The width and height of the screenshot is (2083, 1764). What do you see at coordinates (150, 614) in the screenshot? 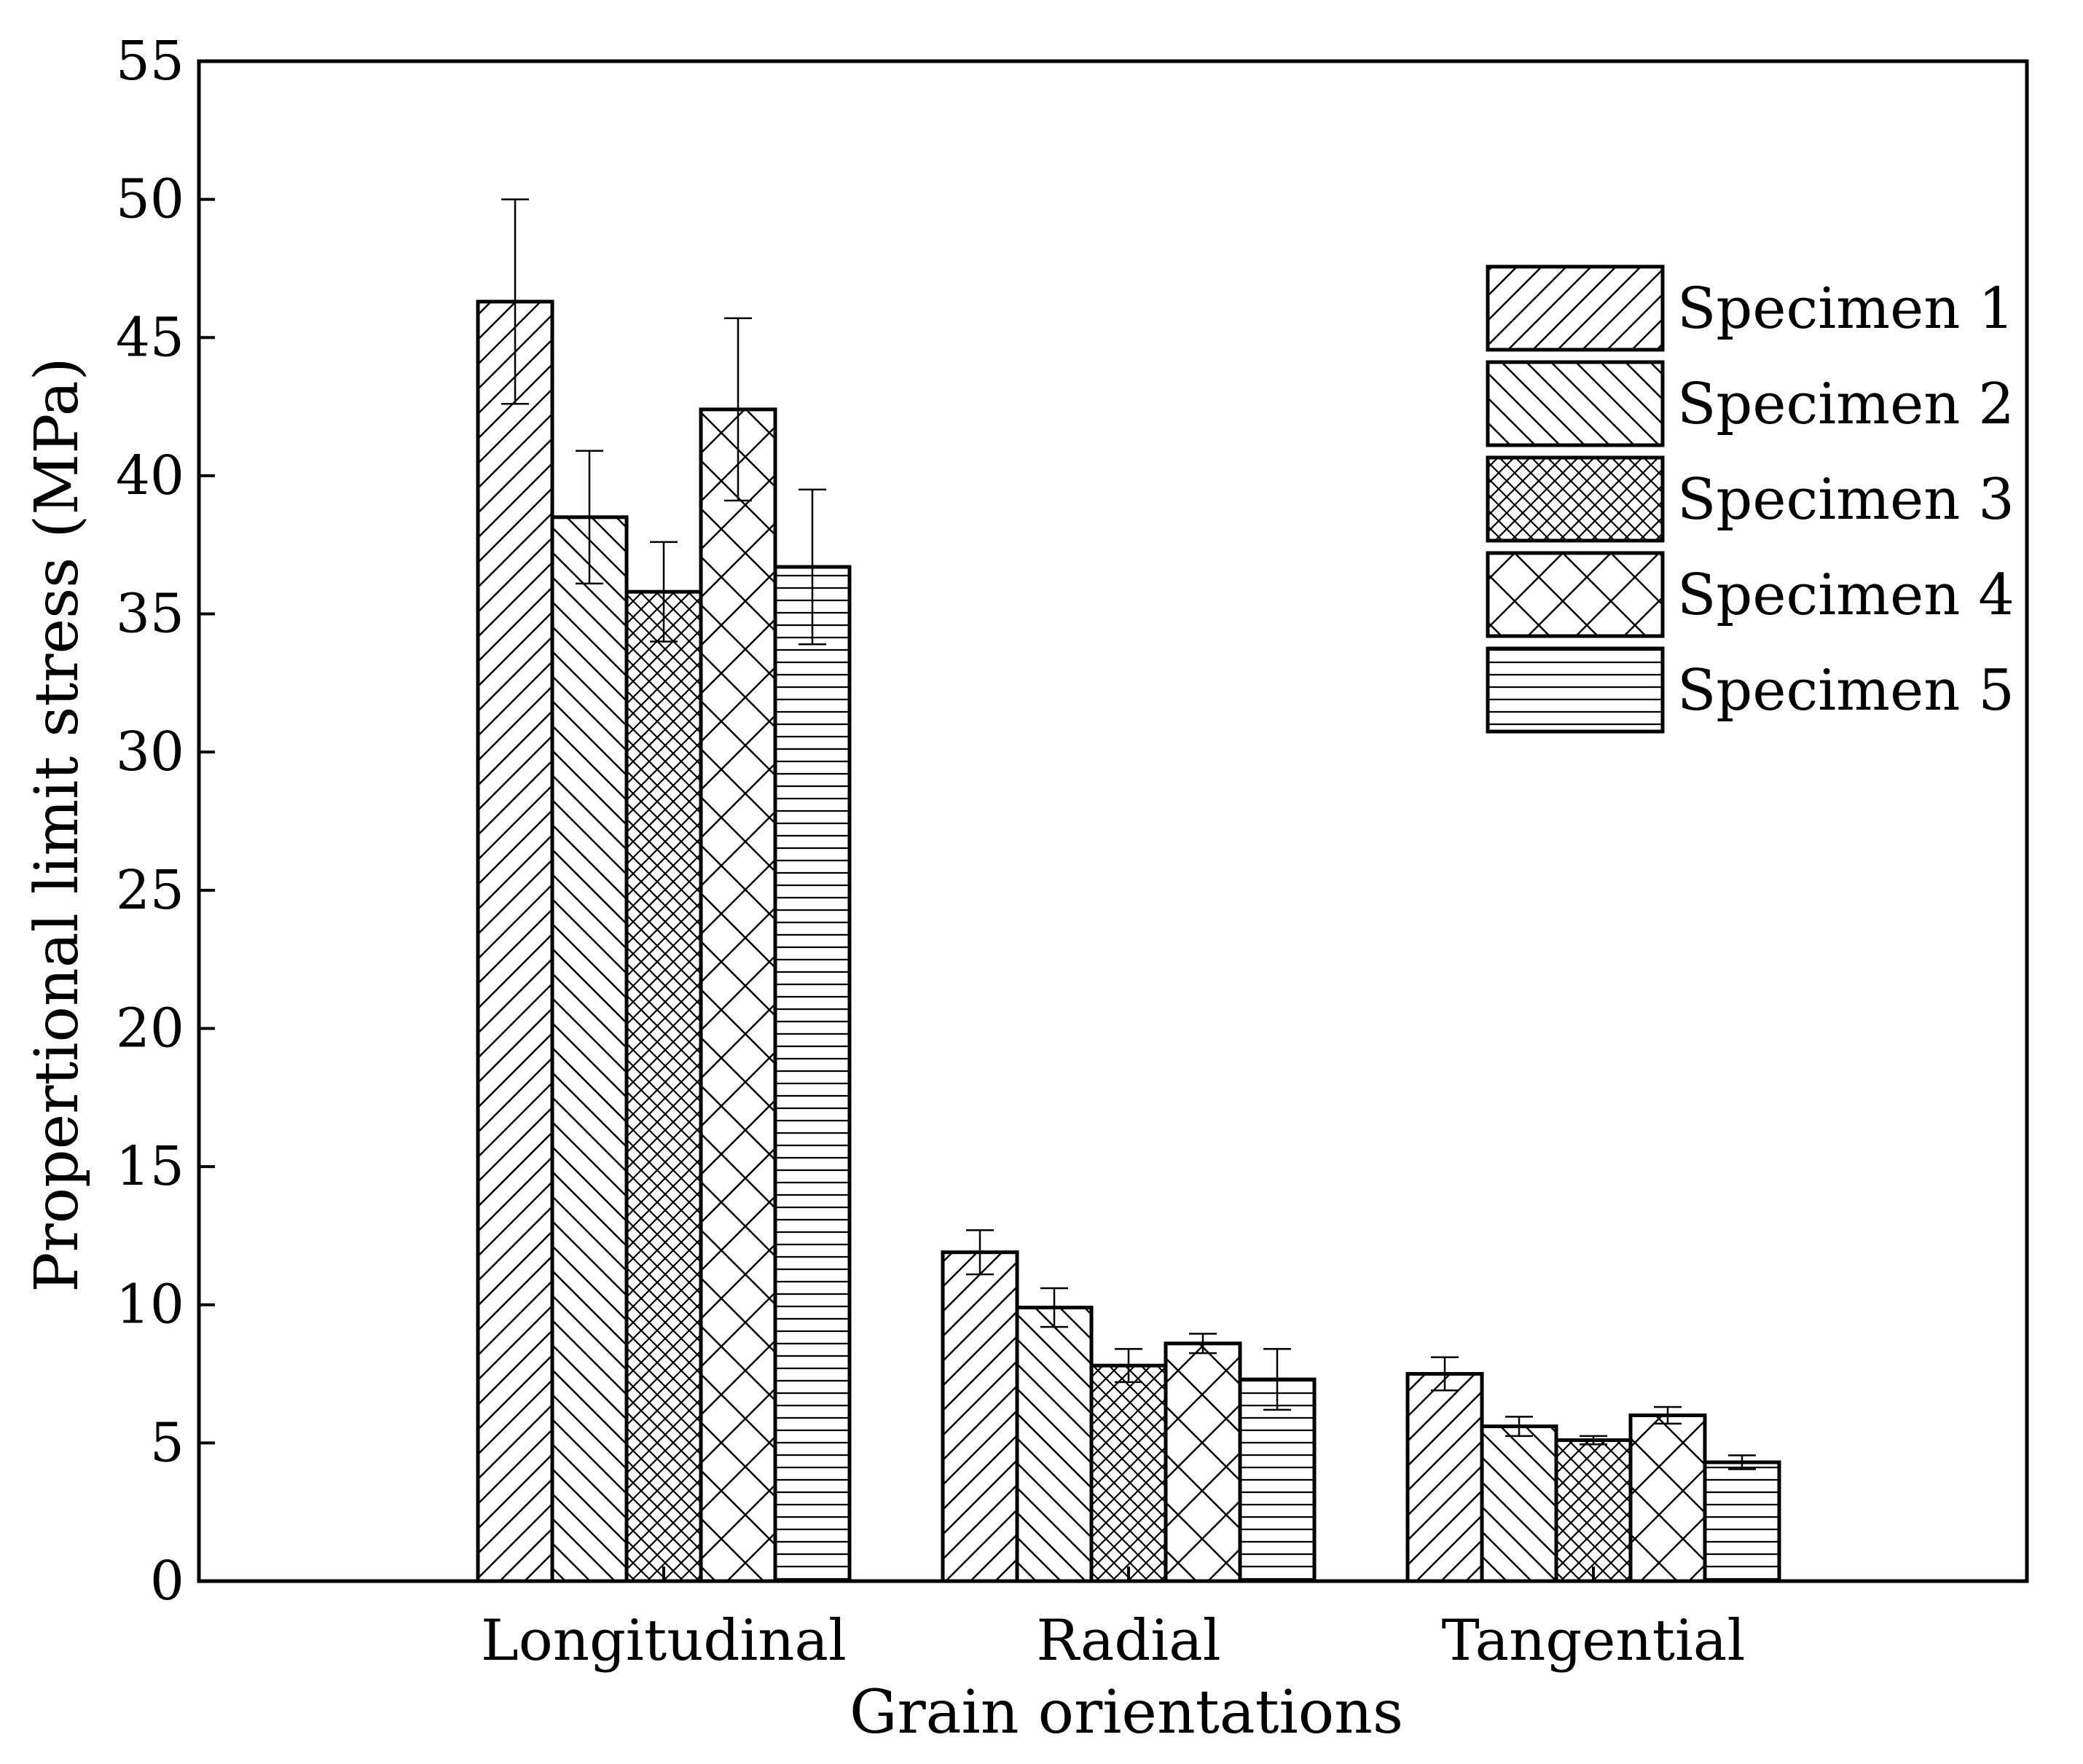
I see `y-tick-label: 35` at bounding box center [150, 614].